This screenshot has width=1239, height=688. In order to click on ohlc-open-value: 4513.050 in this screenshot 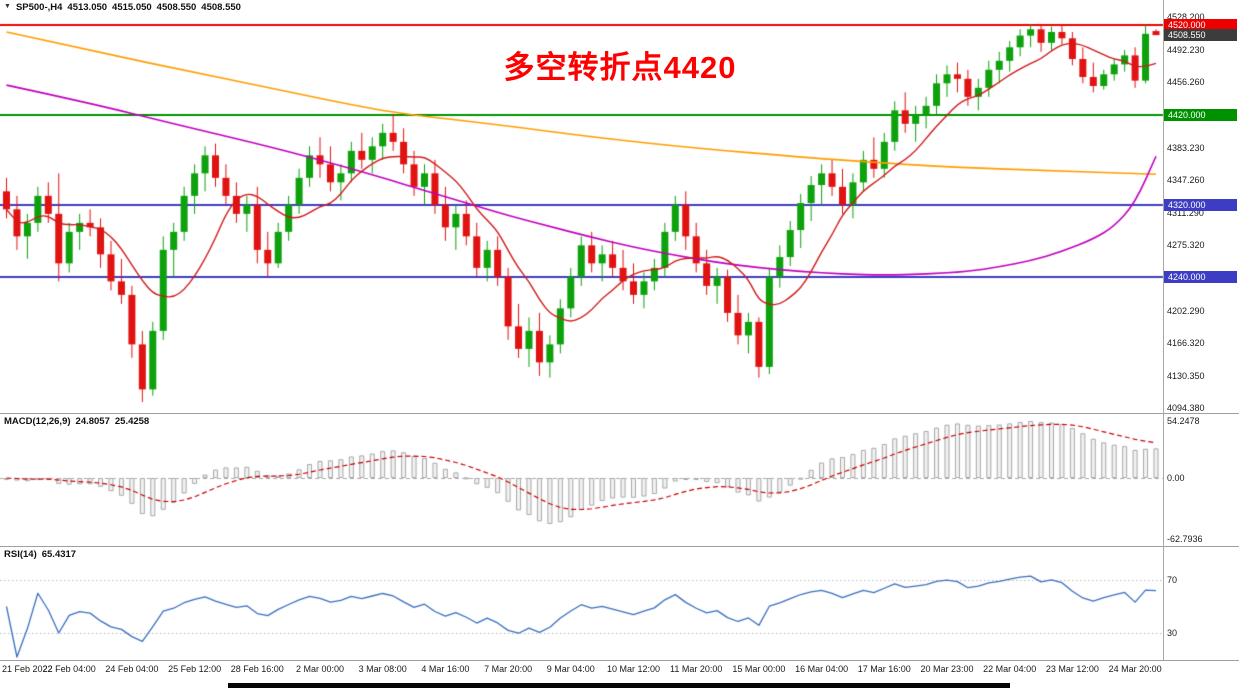, I will do `click(87, 7)`.